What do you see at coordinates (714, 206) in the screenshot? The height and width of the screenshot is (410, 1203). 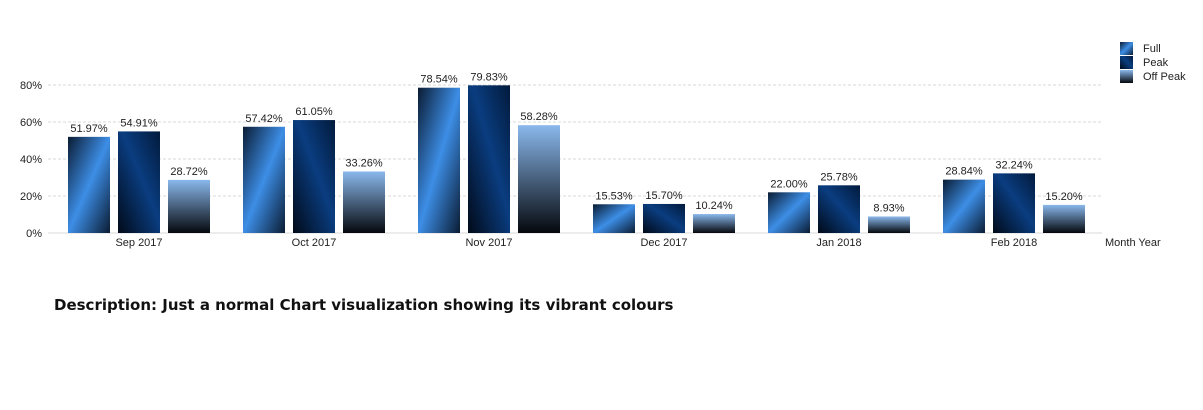 I see `data-label: 10.24%` at bounding box center [714, 206].